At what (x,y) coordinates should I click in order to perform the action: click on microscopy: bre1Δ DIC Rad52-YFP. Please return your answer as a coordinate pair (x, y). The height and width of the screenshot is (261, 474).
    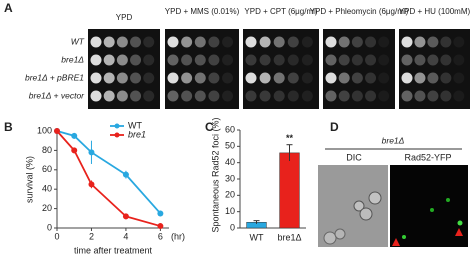
    Looking at the image, I should click on (393, 191).